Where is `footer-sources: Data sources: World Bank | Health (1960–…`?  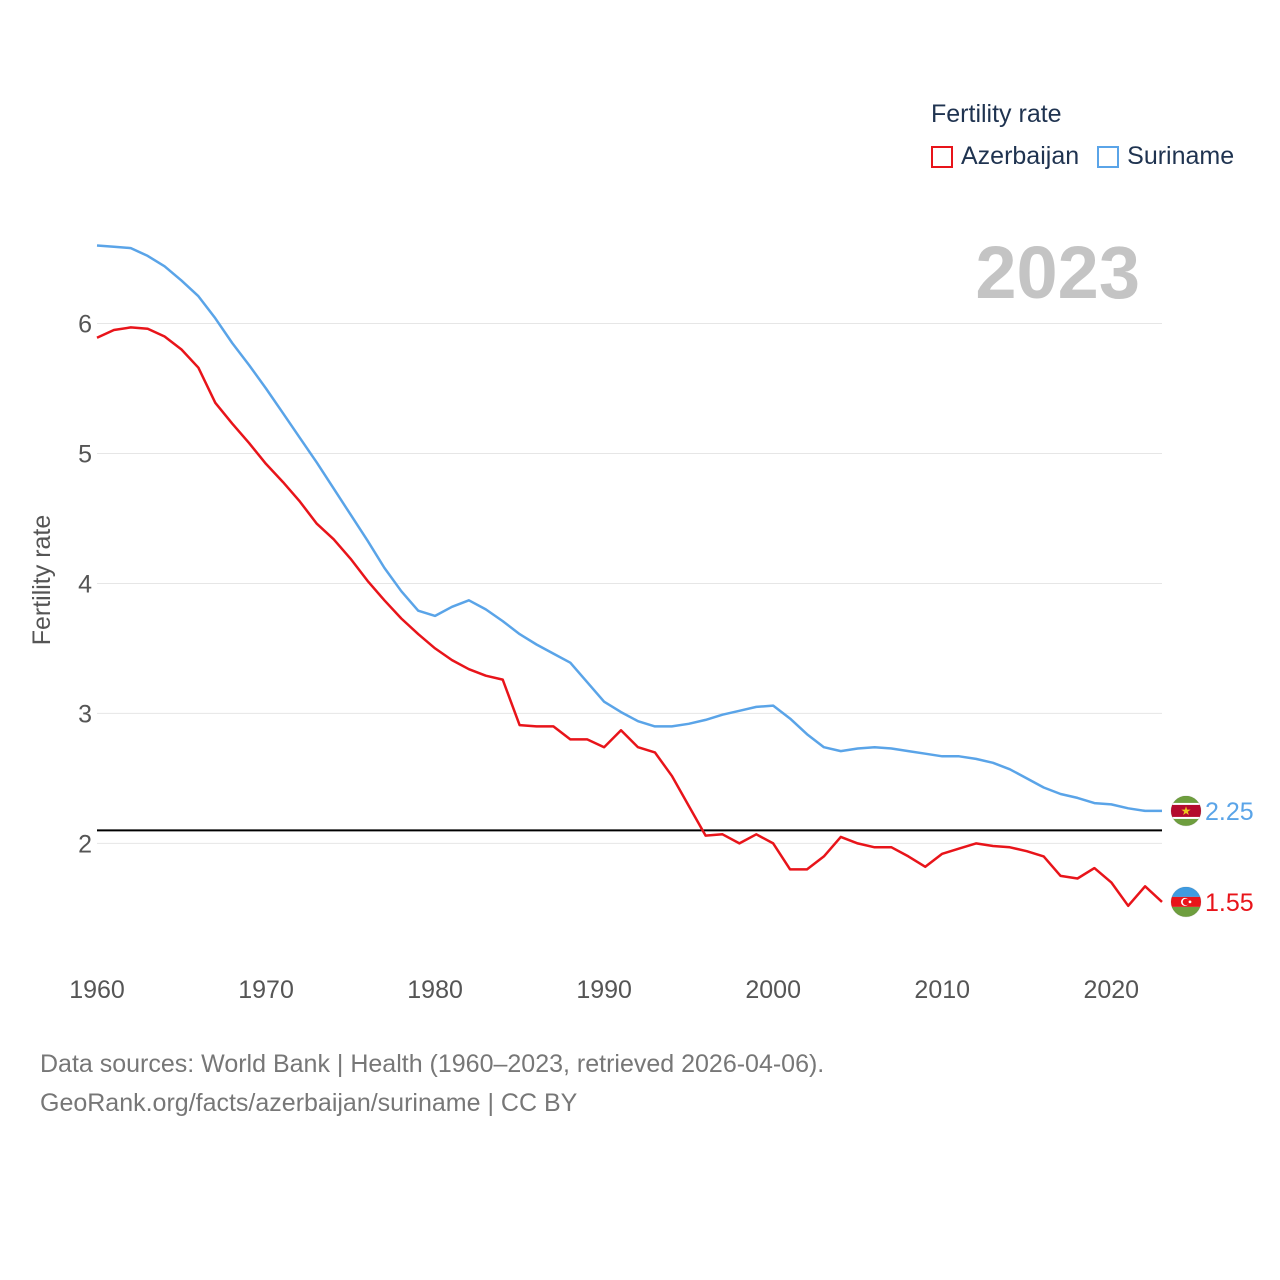
footer-sources: Data sources: World Bank | Health (1960–… is located at coordinates (432, 1064).